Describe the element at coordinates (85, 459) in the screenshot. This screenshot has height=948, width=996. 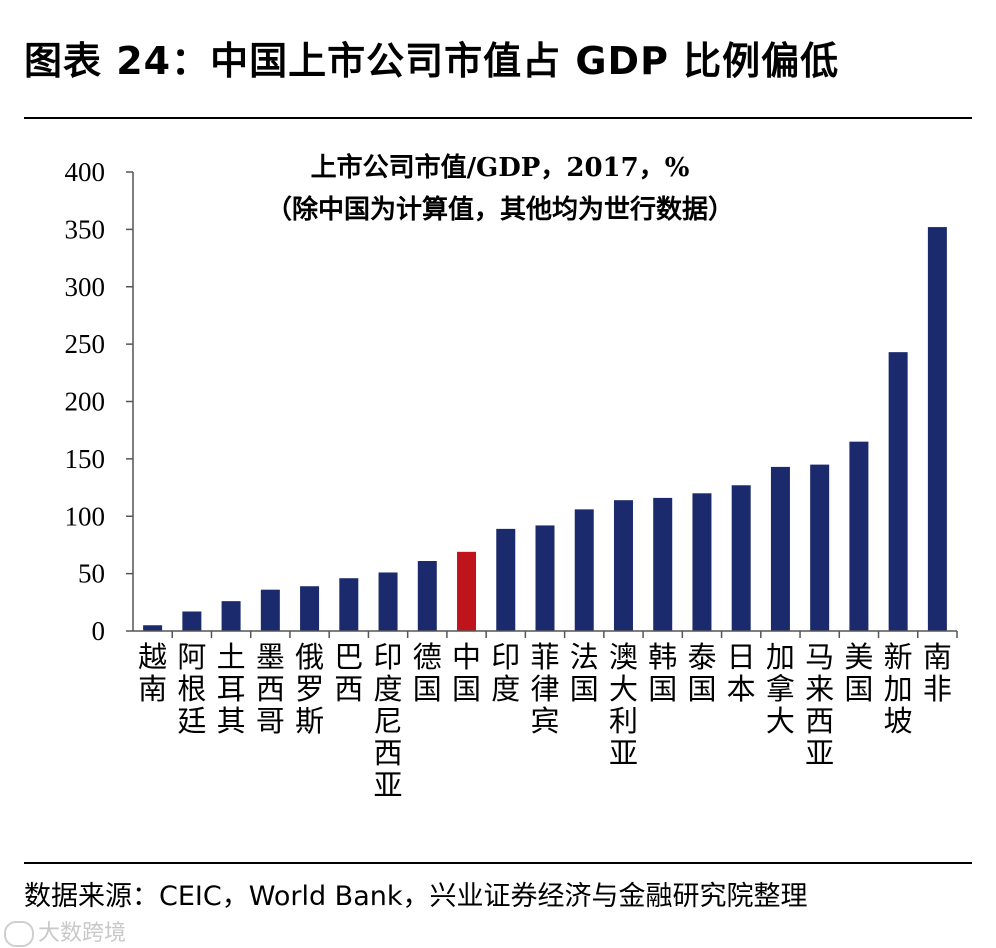
I see `y-tick-label: 150` at that location.